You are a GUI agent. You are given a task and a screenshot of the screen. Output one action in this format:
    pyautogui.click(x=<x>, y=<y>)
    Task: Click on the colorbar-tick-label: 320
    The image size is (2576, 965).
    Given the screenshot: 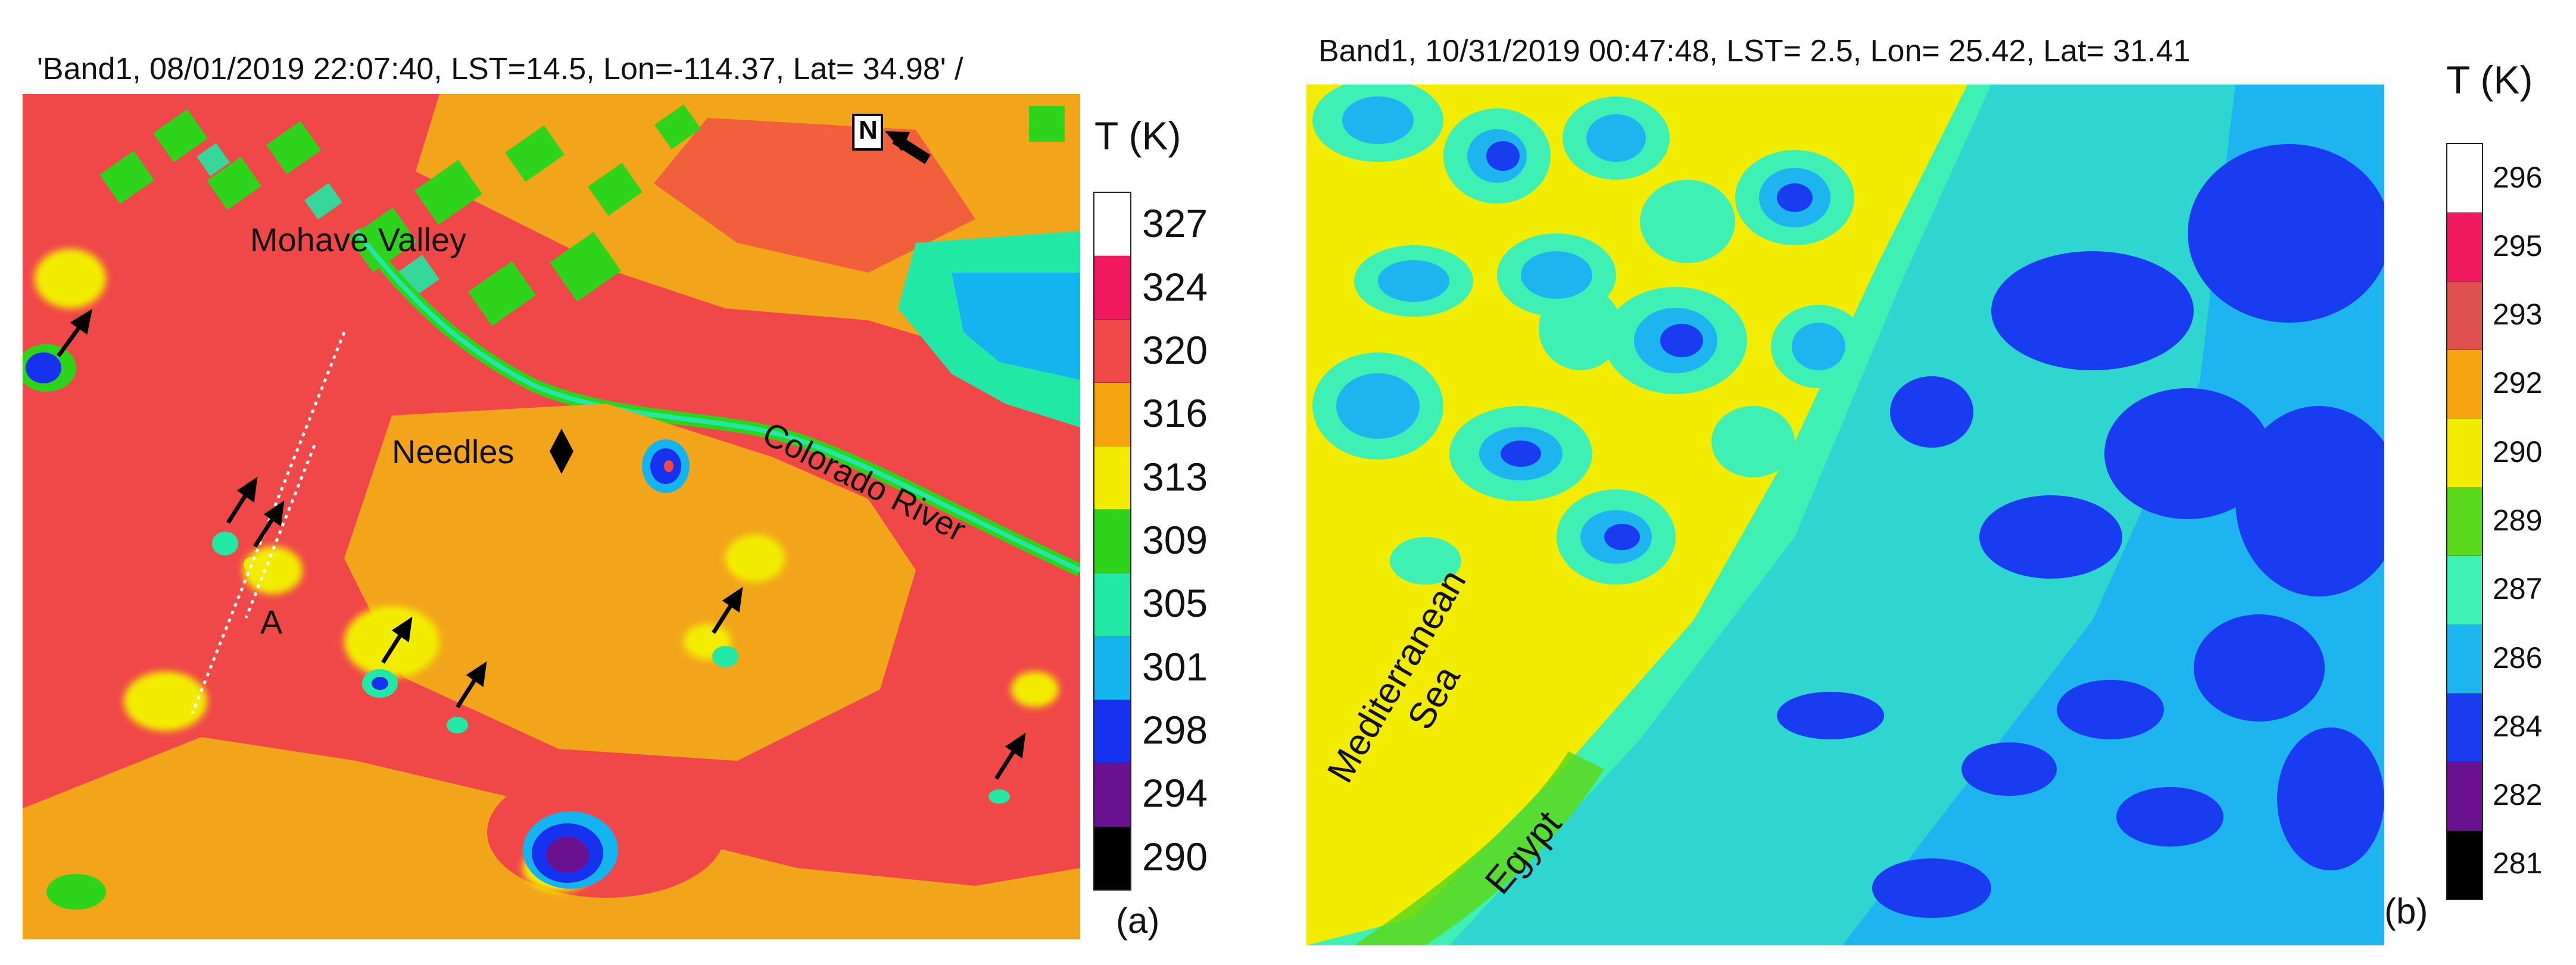 What is the action you would take?
    pyautogui.click(x=1175, y=349)
    